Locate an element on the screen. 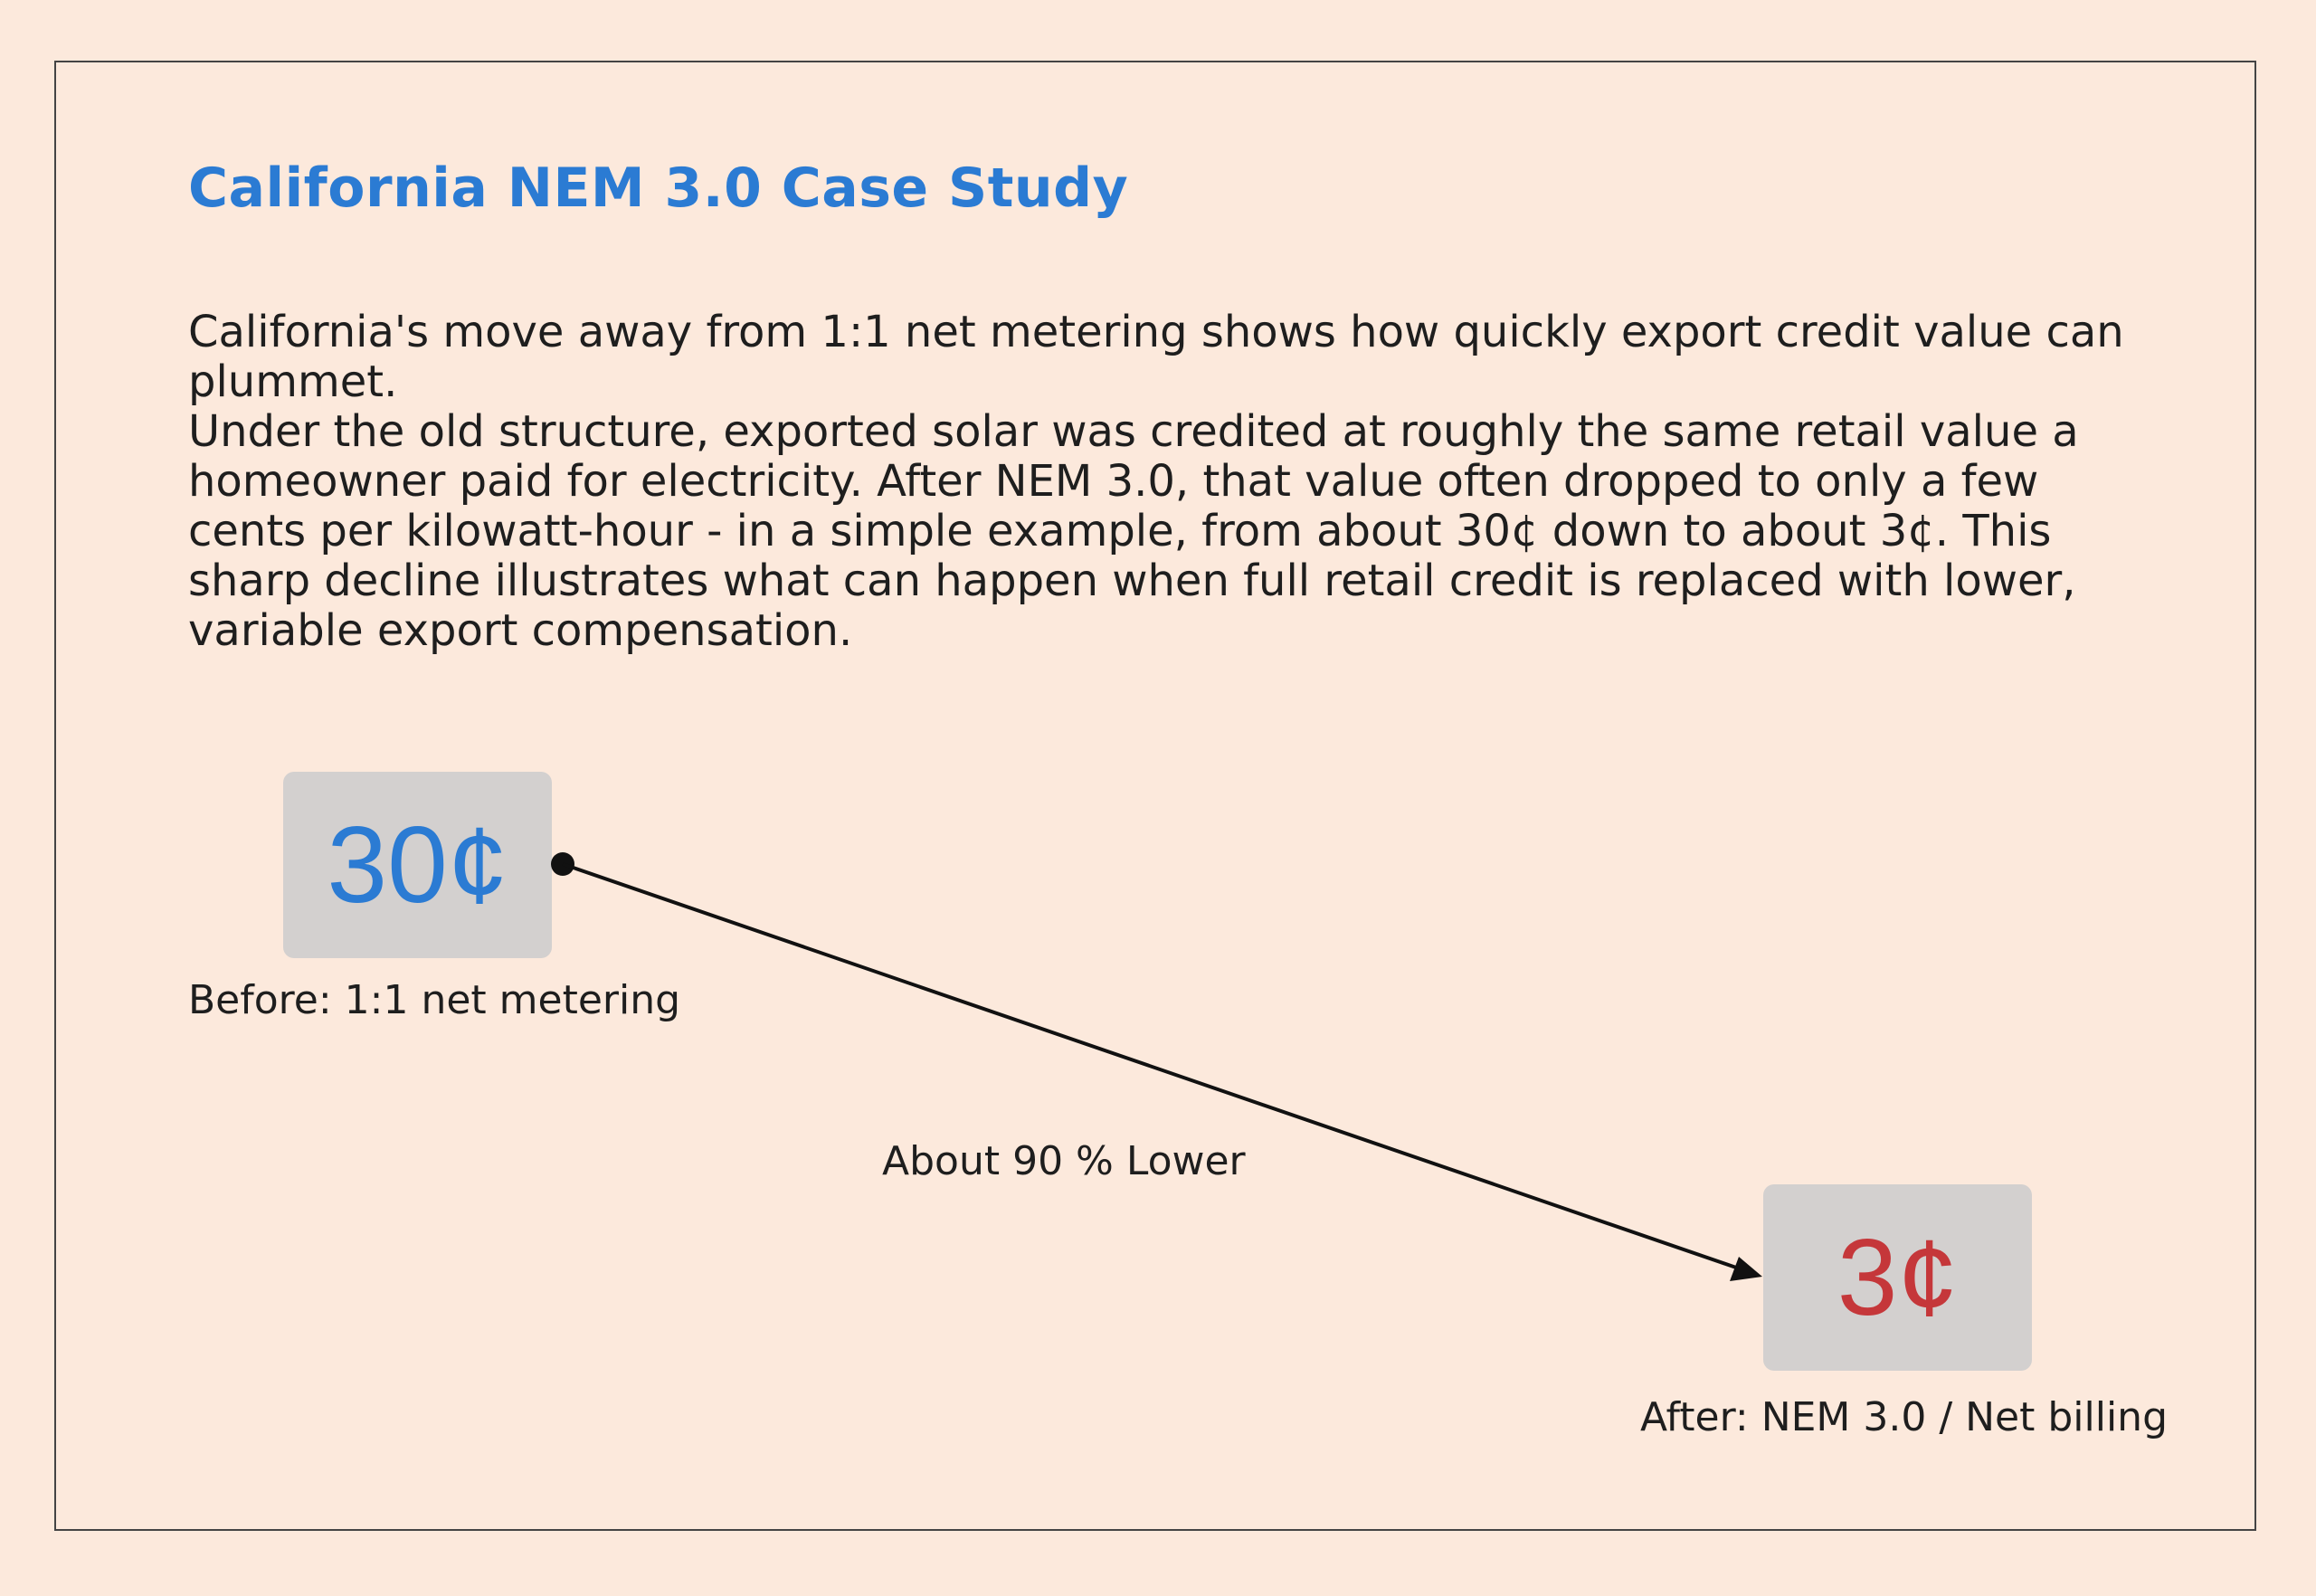 The image size is (2316, 1596). before-value: 30¢ is located at coordinates (417, 865).